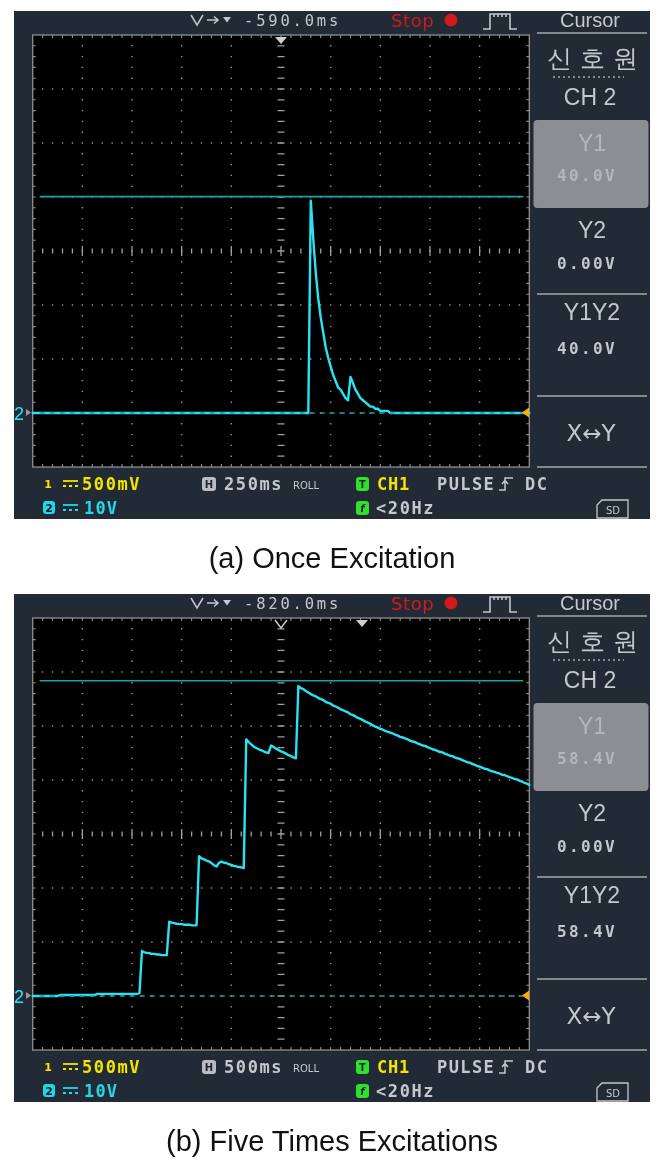 The height and width of the screenshot is (1168, 659). Describe the element at coordinates (254, 484) in the screenshot. I see `text: 250ms` at that location.